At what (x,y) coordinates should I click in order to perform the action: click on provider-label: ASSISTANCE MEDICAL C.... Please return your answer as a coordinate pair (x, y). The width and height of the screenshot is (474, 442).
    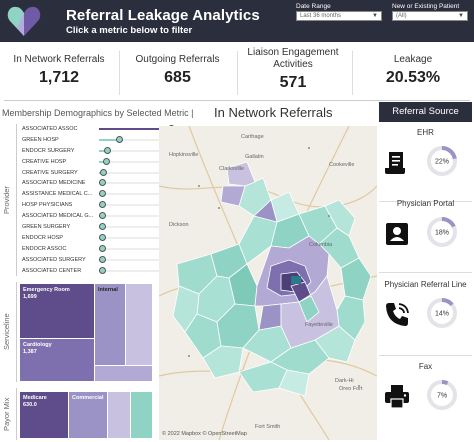
    Looking at the image, I should click on (57, 194).